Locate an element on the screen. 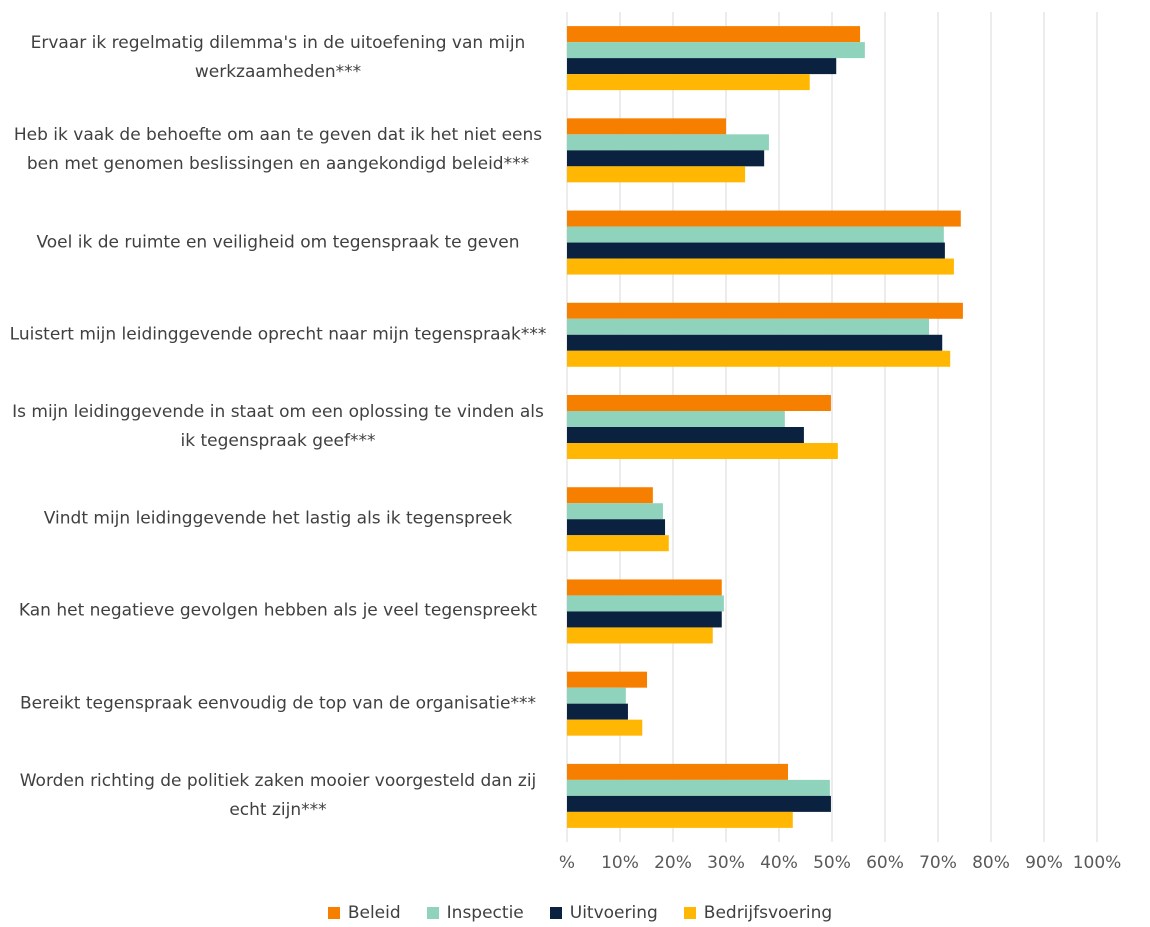 Image resolution: width=1150 pixels, height=927 pixels. legend-item: Inspectie is located at coordinates (475, 913).